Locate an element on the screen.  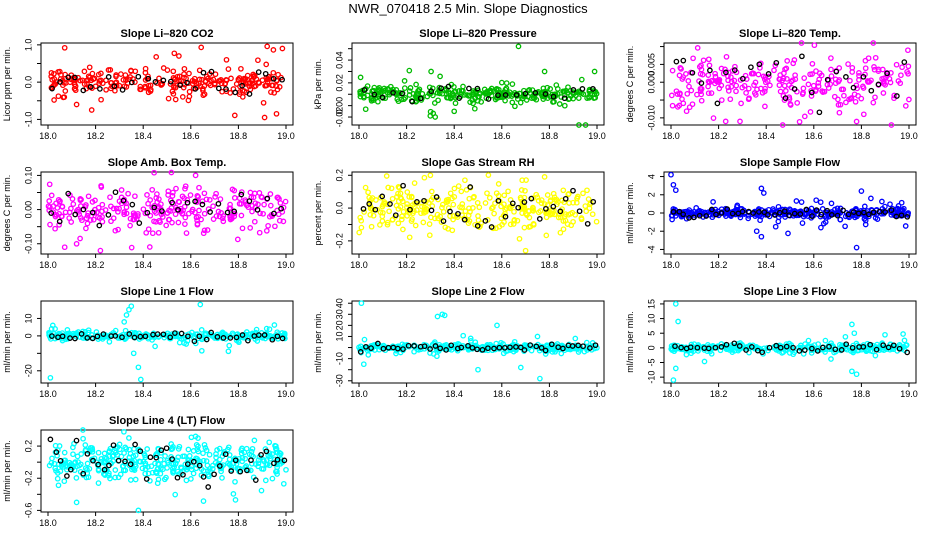
chart-title: Slope Line 2 Flow is located at coordinates (478, 292).